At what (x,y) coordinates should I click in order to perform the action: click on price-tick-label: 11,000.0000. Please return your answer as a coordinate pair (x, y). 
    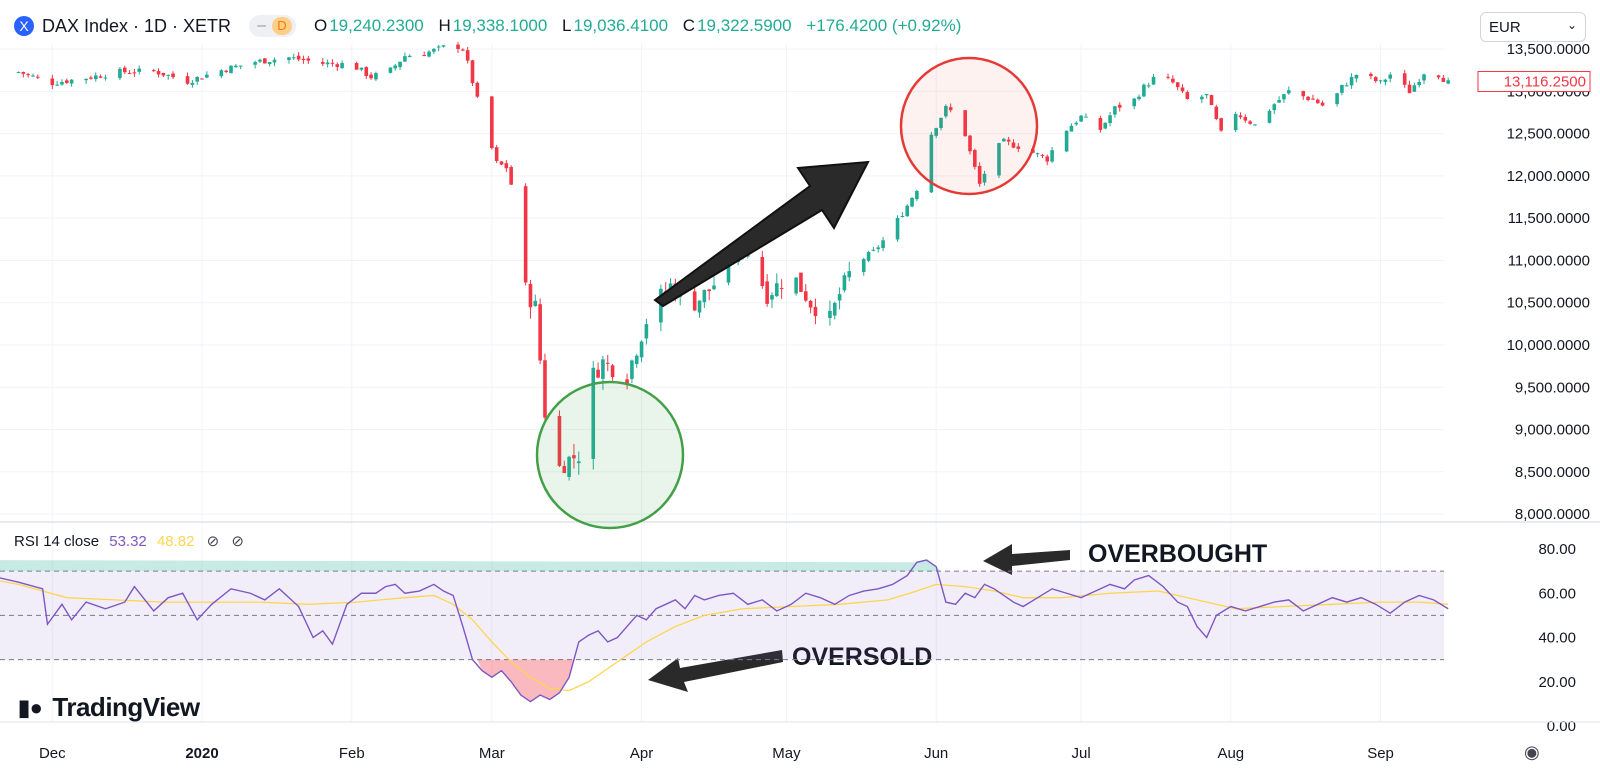
    Looking at the image, I should click on (1549, 260).